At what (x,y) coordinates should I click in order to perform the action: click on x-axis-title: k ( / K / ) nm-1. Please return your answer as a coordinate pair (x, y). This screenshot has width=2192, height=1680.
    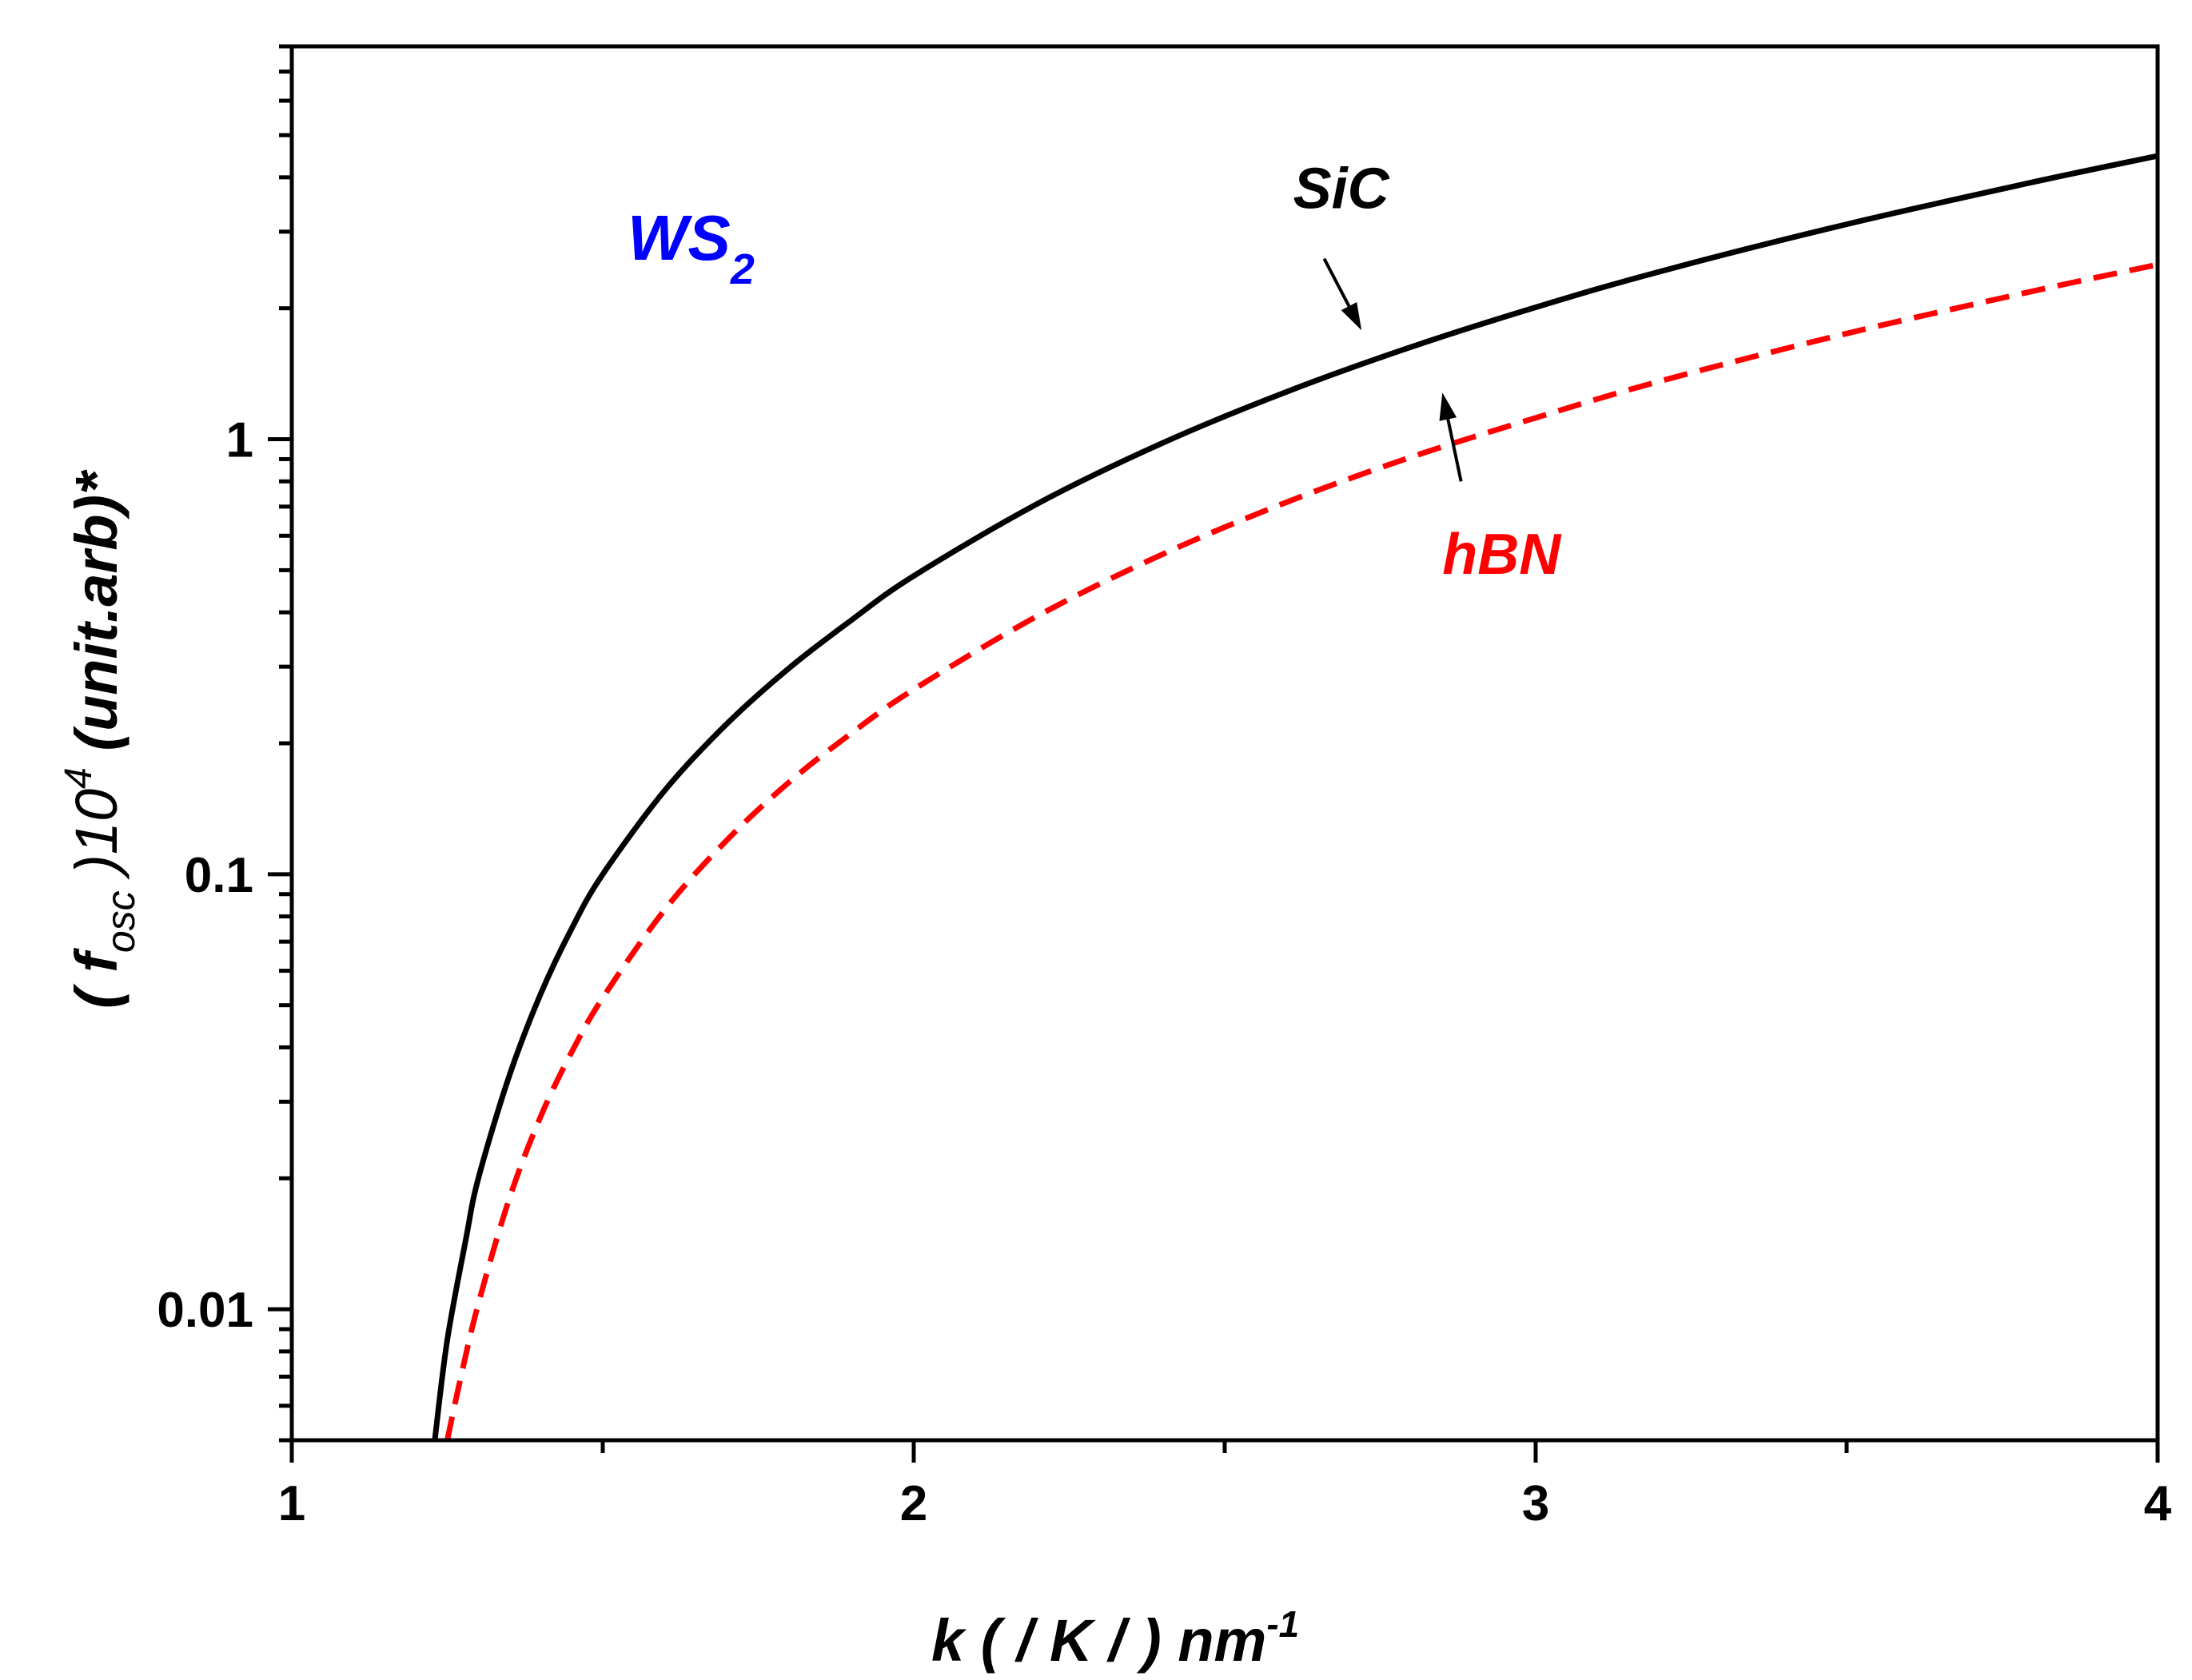
    Looking at the image, I should click on (1115, 1638).